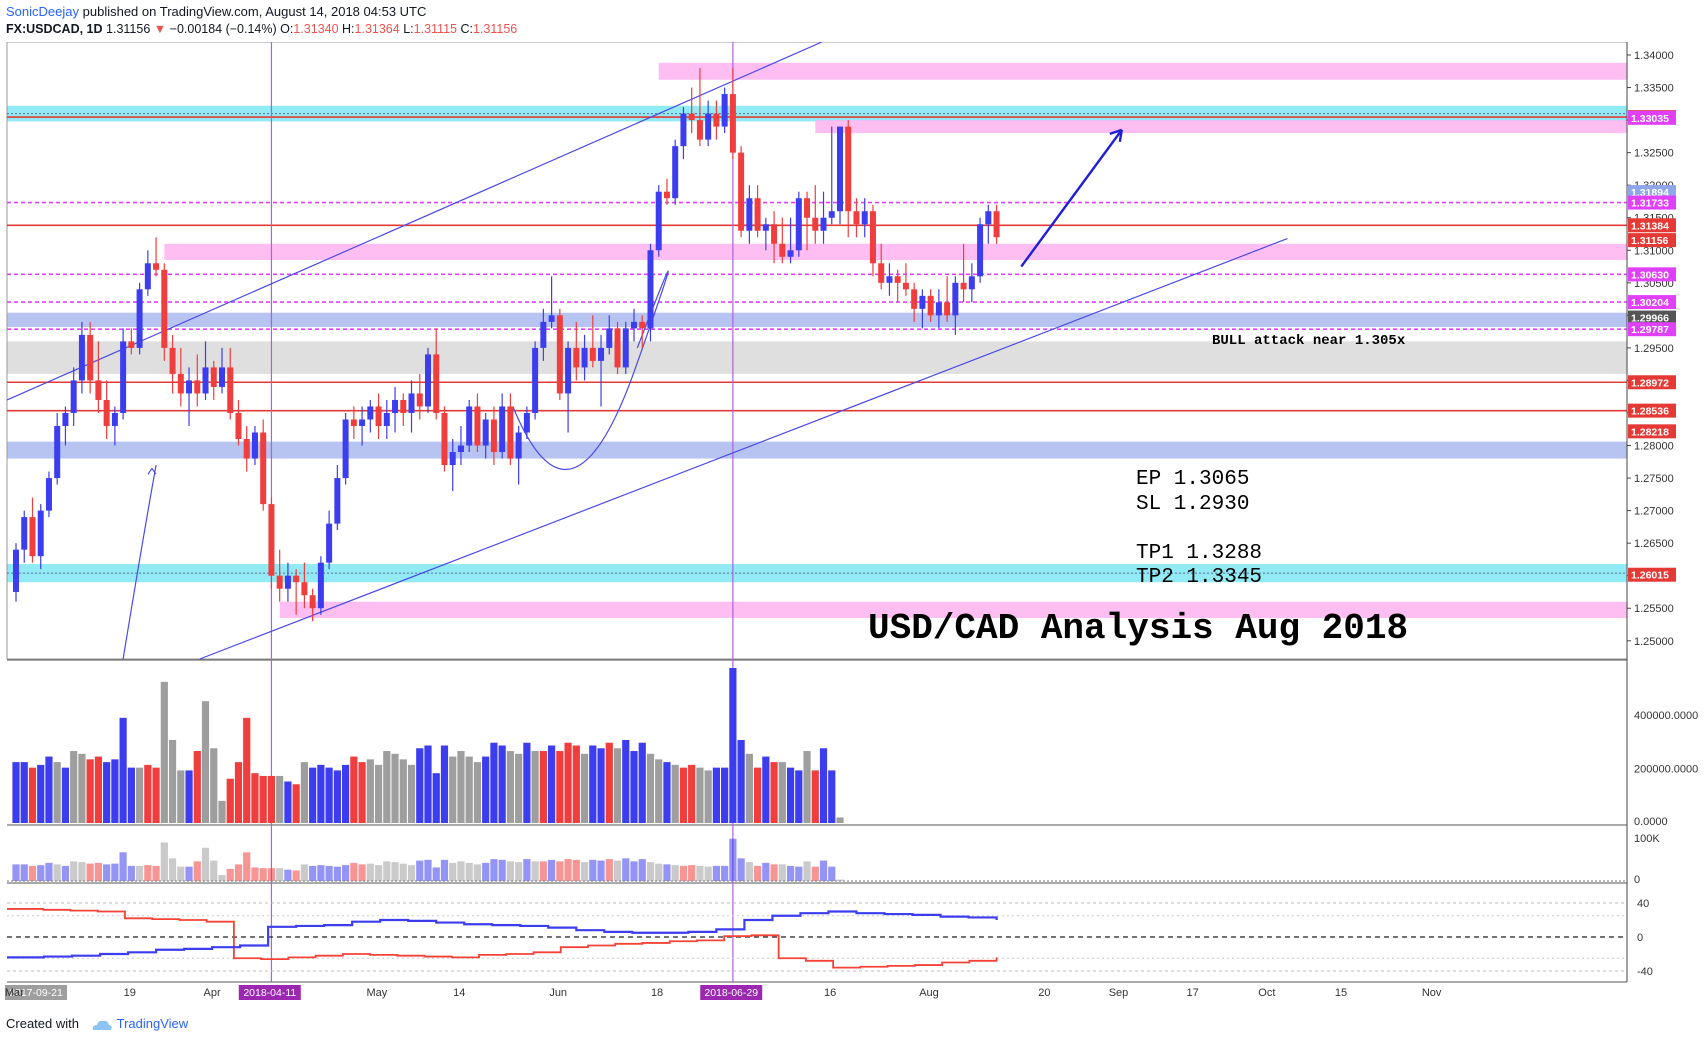  Describe the element at coordinates (1071, 198) in the screenshot. I see `target-arrow-line` at that location.